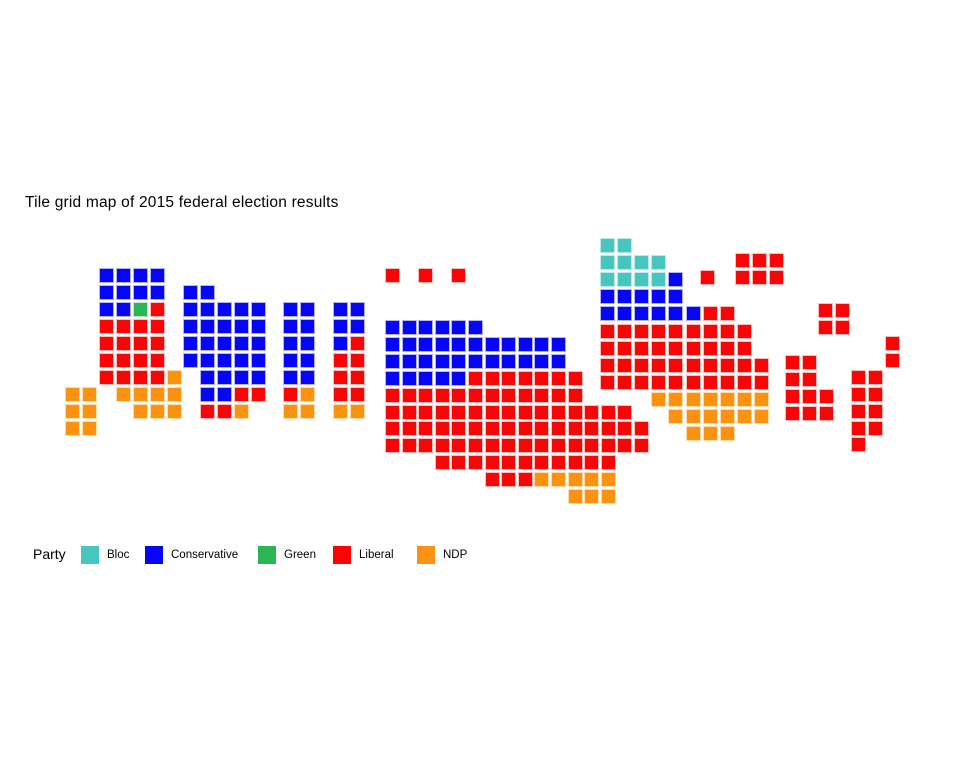 The width and height of the screenshot is (960, 768). Describe the element at coordinates (392, 275) in the screenshot. I see `seat-tile-territories` at that location.